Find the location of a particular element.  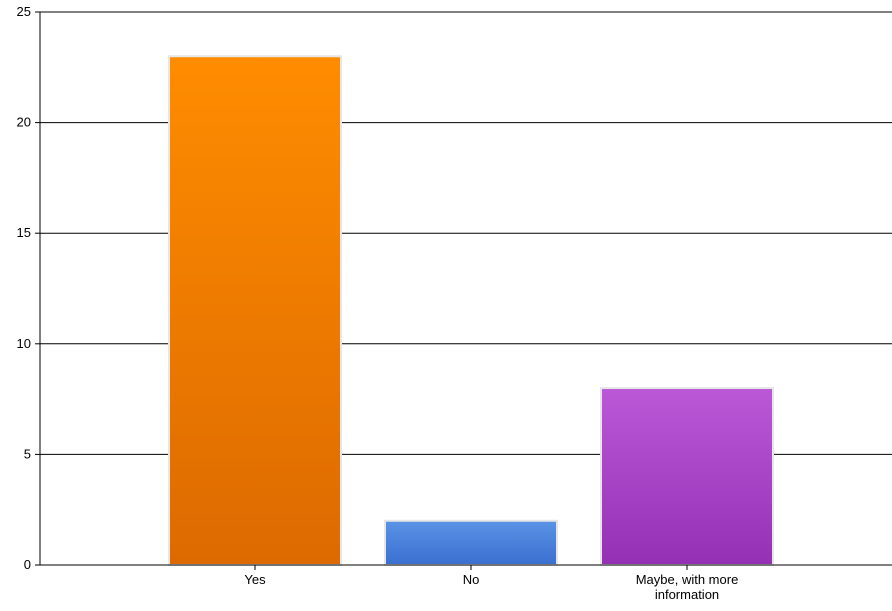

y-tick-label: 15 is located at coordinates (24, 232).